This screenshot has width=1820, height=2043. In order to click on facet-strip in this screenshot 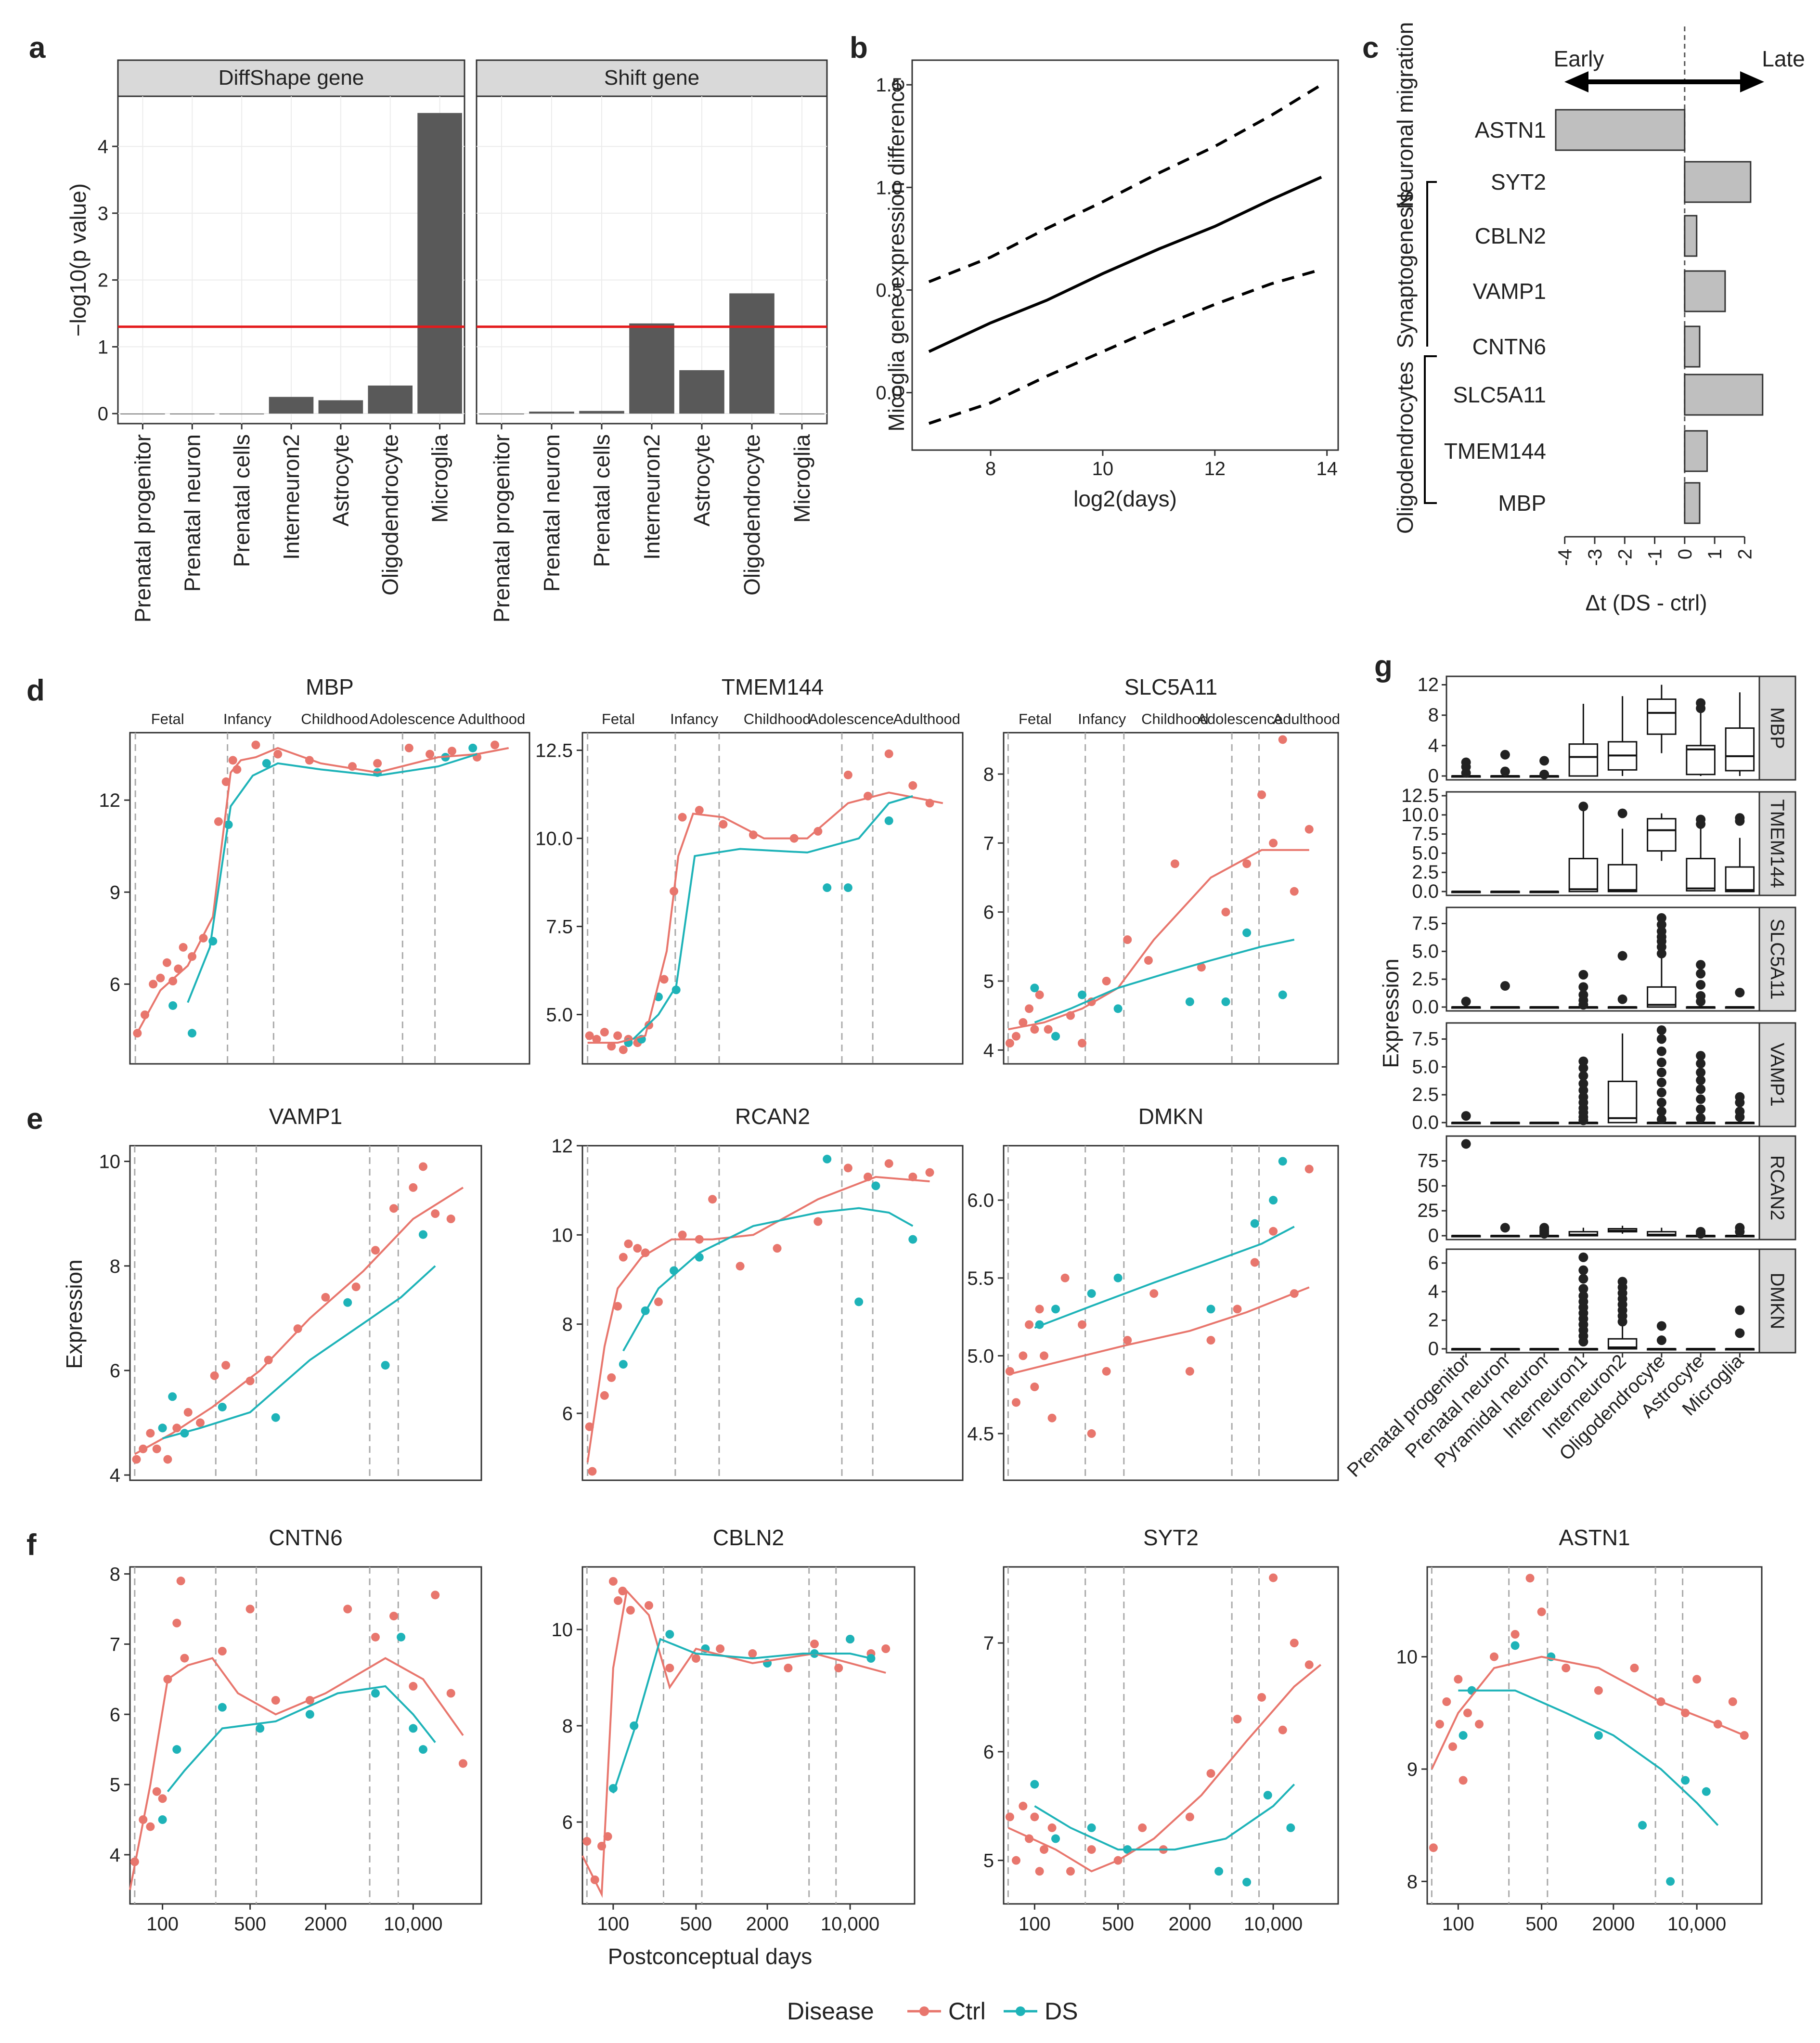, I will do `click(1777, 1301)`.